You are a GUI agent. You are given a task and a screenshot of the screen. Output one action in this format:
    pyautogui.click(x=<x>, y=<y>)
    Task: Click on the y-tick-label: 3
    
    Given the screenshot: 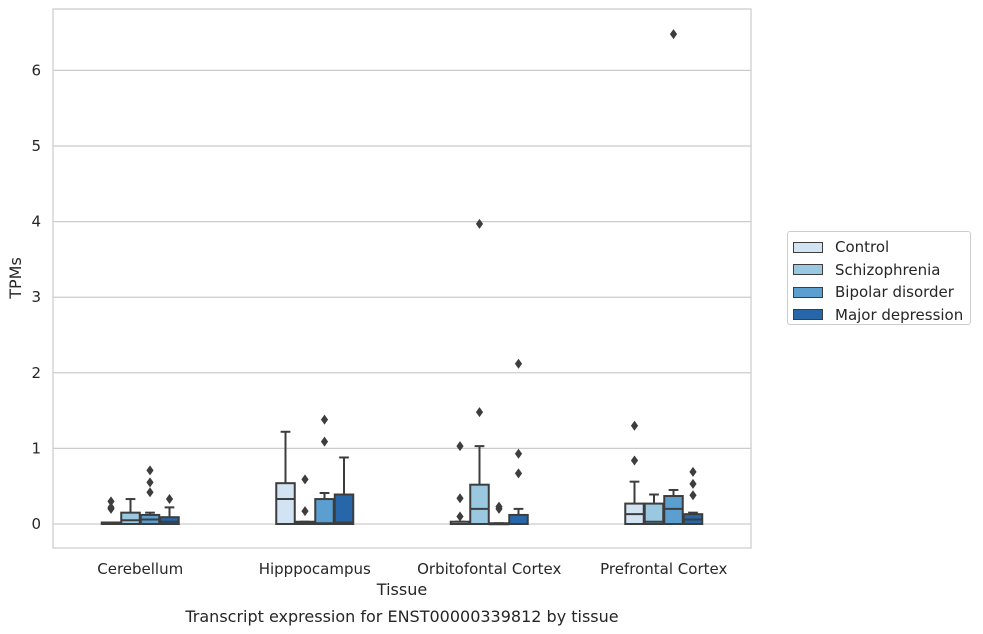 What is the action you would take?
    pyautogui.click(x=36, y=297)
    